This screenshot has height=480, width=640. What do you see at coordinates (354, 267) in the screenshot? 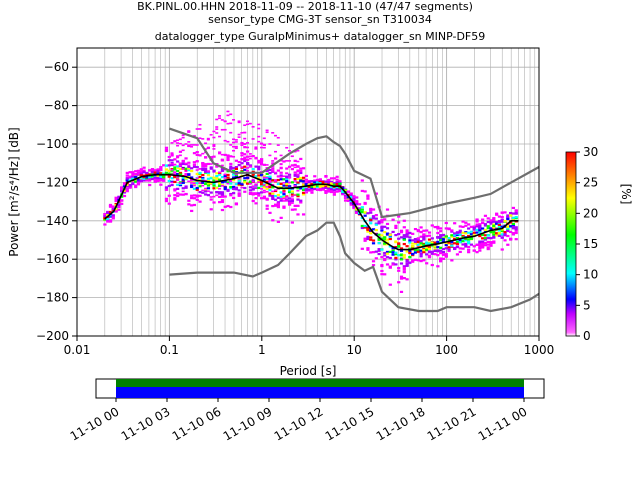
I see `noise-model-low` at bounding box center [354, 267].